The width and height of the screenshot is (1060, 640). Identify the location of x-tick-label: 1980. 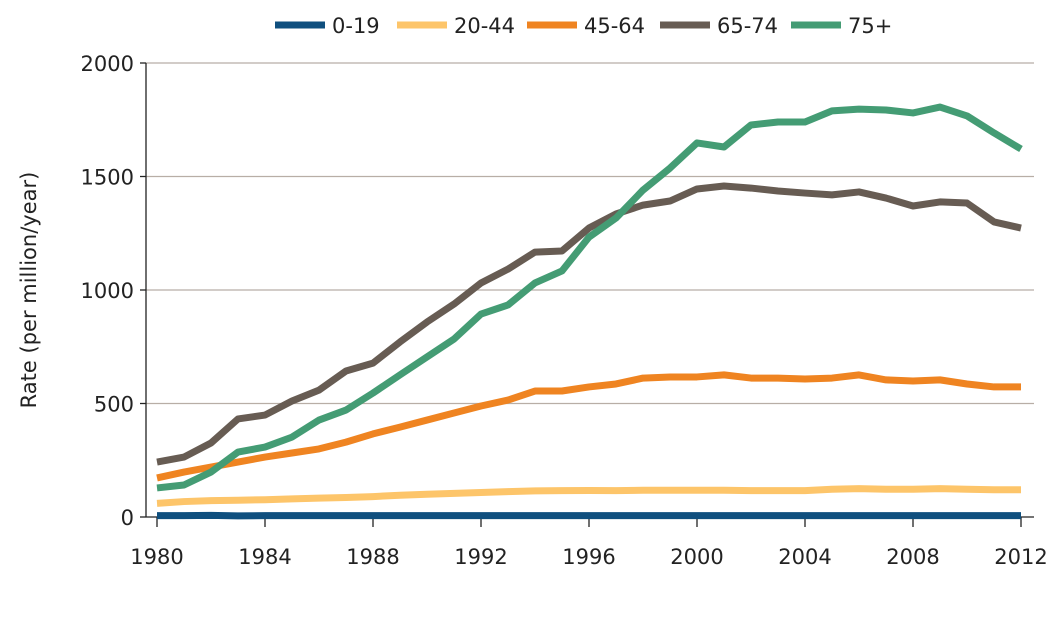
(156, 557).